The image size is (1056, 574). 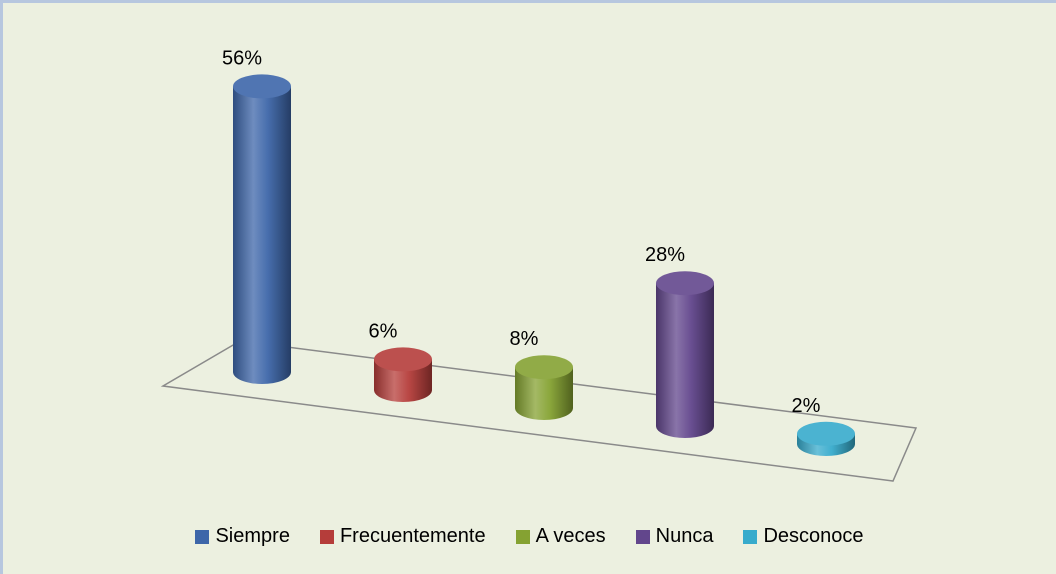 What do you see at coordinates (412, 536) in the screenshot?
I see `legend-label: Frecuentemente` at bounding box center [412, 536].